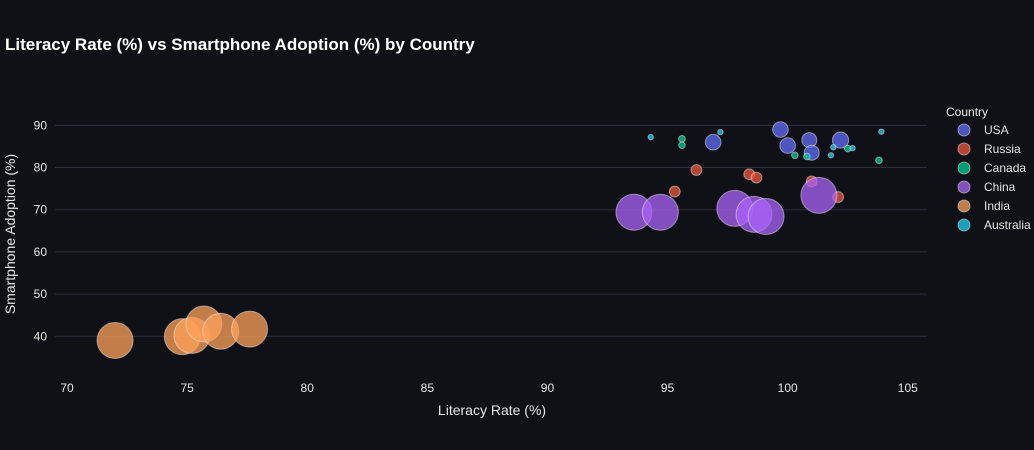 The height and width of the screenshot is (450, 1034). Describe the element at coordinates (308, 388) in the screenshot. I see `x-tick-label: 80` at that location.